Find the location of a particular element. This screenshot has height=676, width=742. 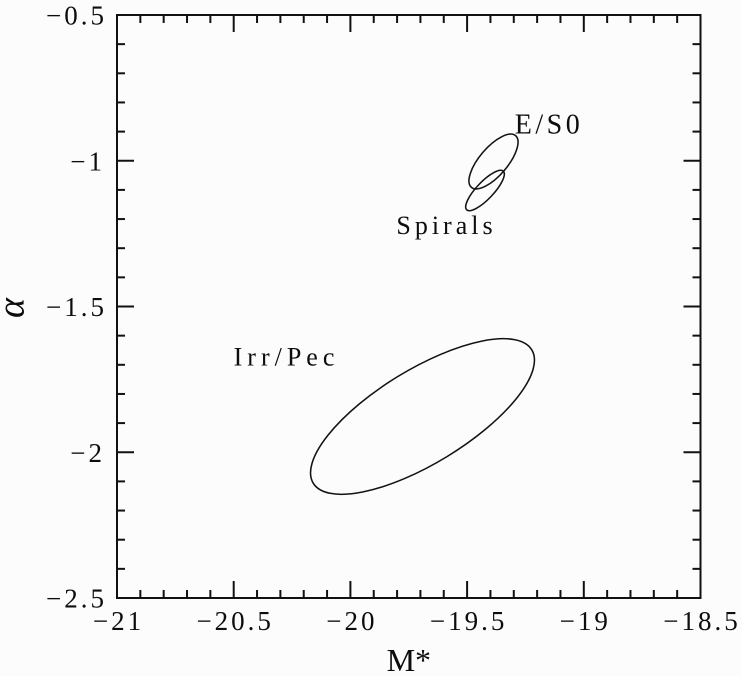

svg-text: −19 is located at coordinates (585, 621).